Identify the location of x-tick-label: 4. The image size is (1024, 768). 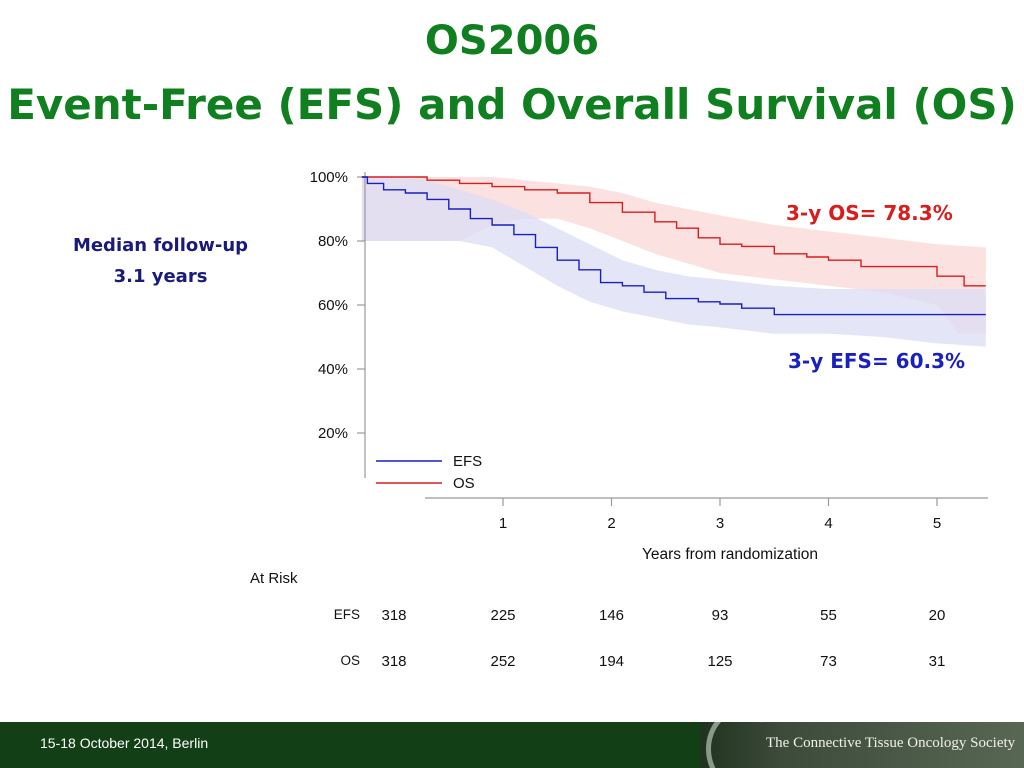
(828, 523).